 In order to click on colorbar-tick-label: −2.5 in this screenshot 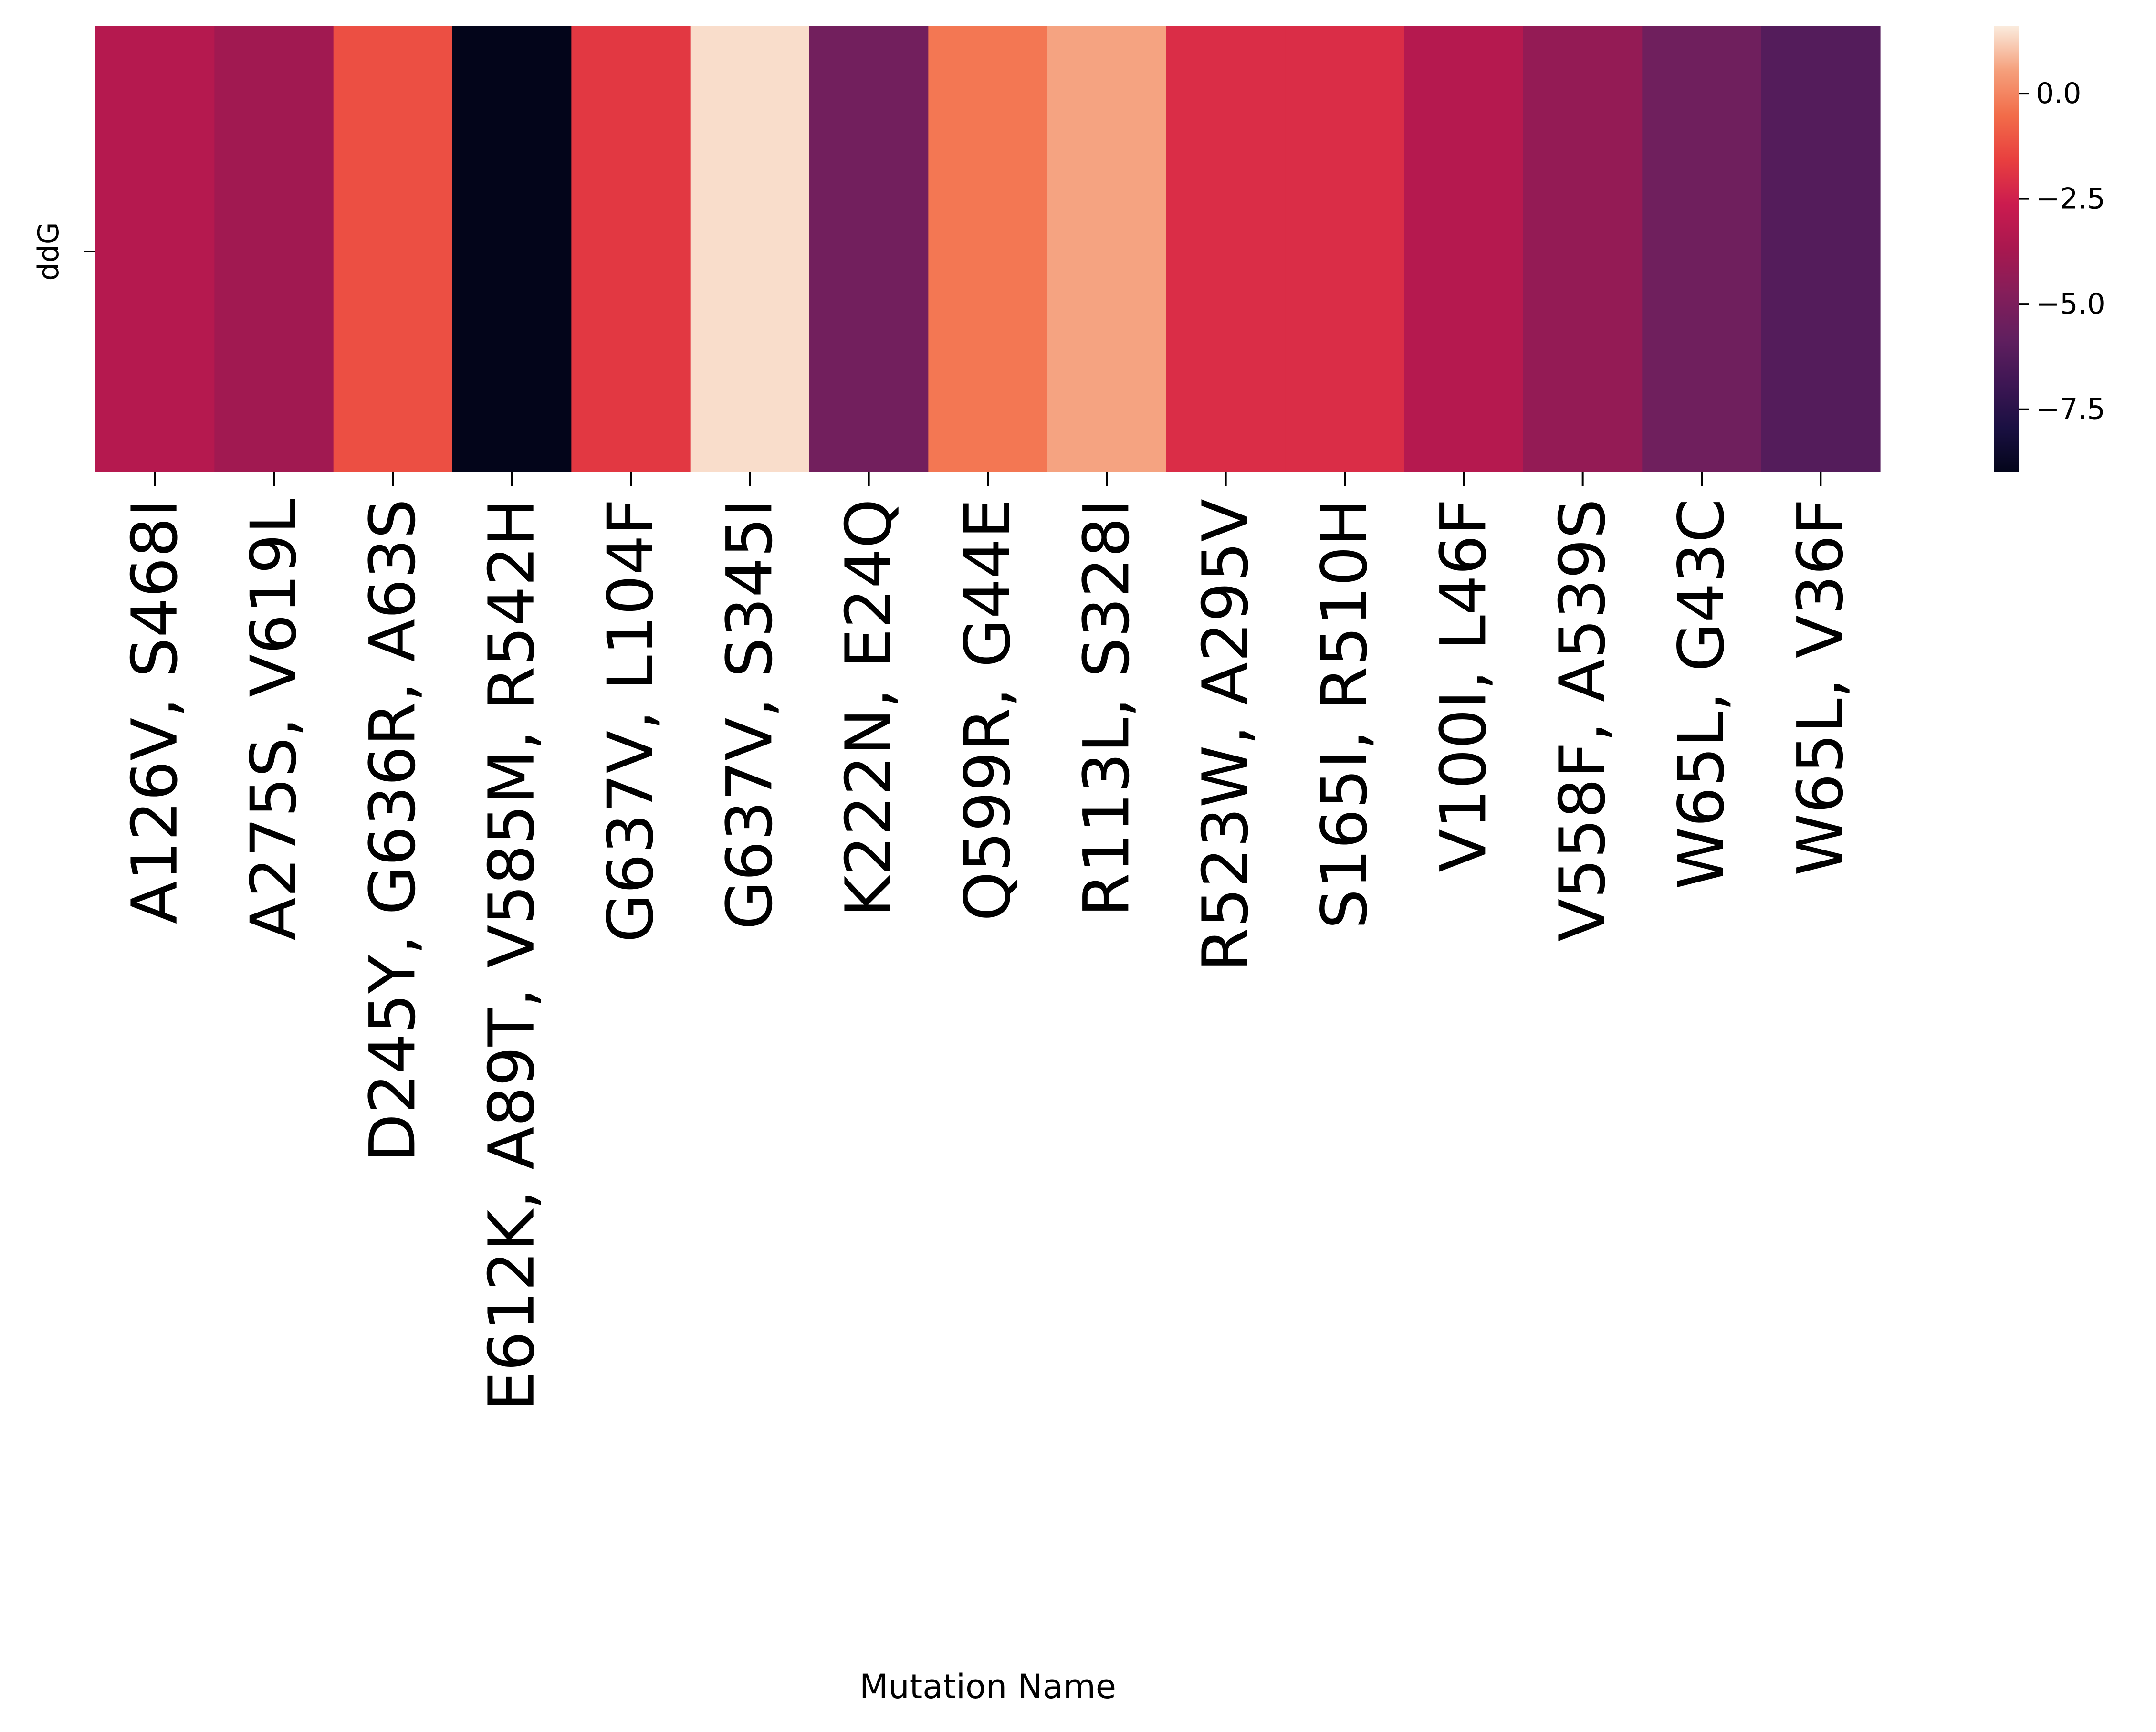, I will do `click(2070, 199)`.